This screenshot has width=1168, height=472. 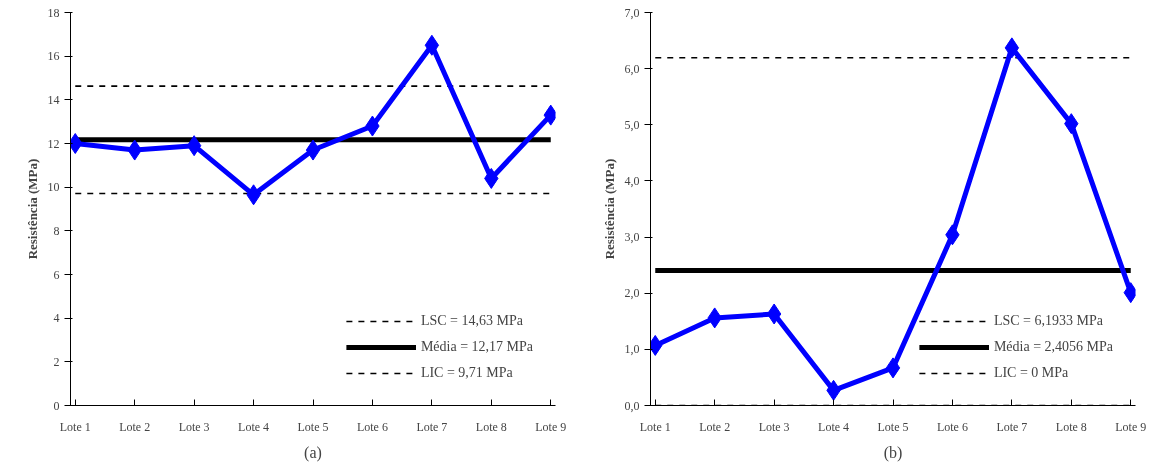 What do you see at coordinates (53, 56) in the screenshot?
I see `y-tick-label: 16` at bounding box center [53, 56].